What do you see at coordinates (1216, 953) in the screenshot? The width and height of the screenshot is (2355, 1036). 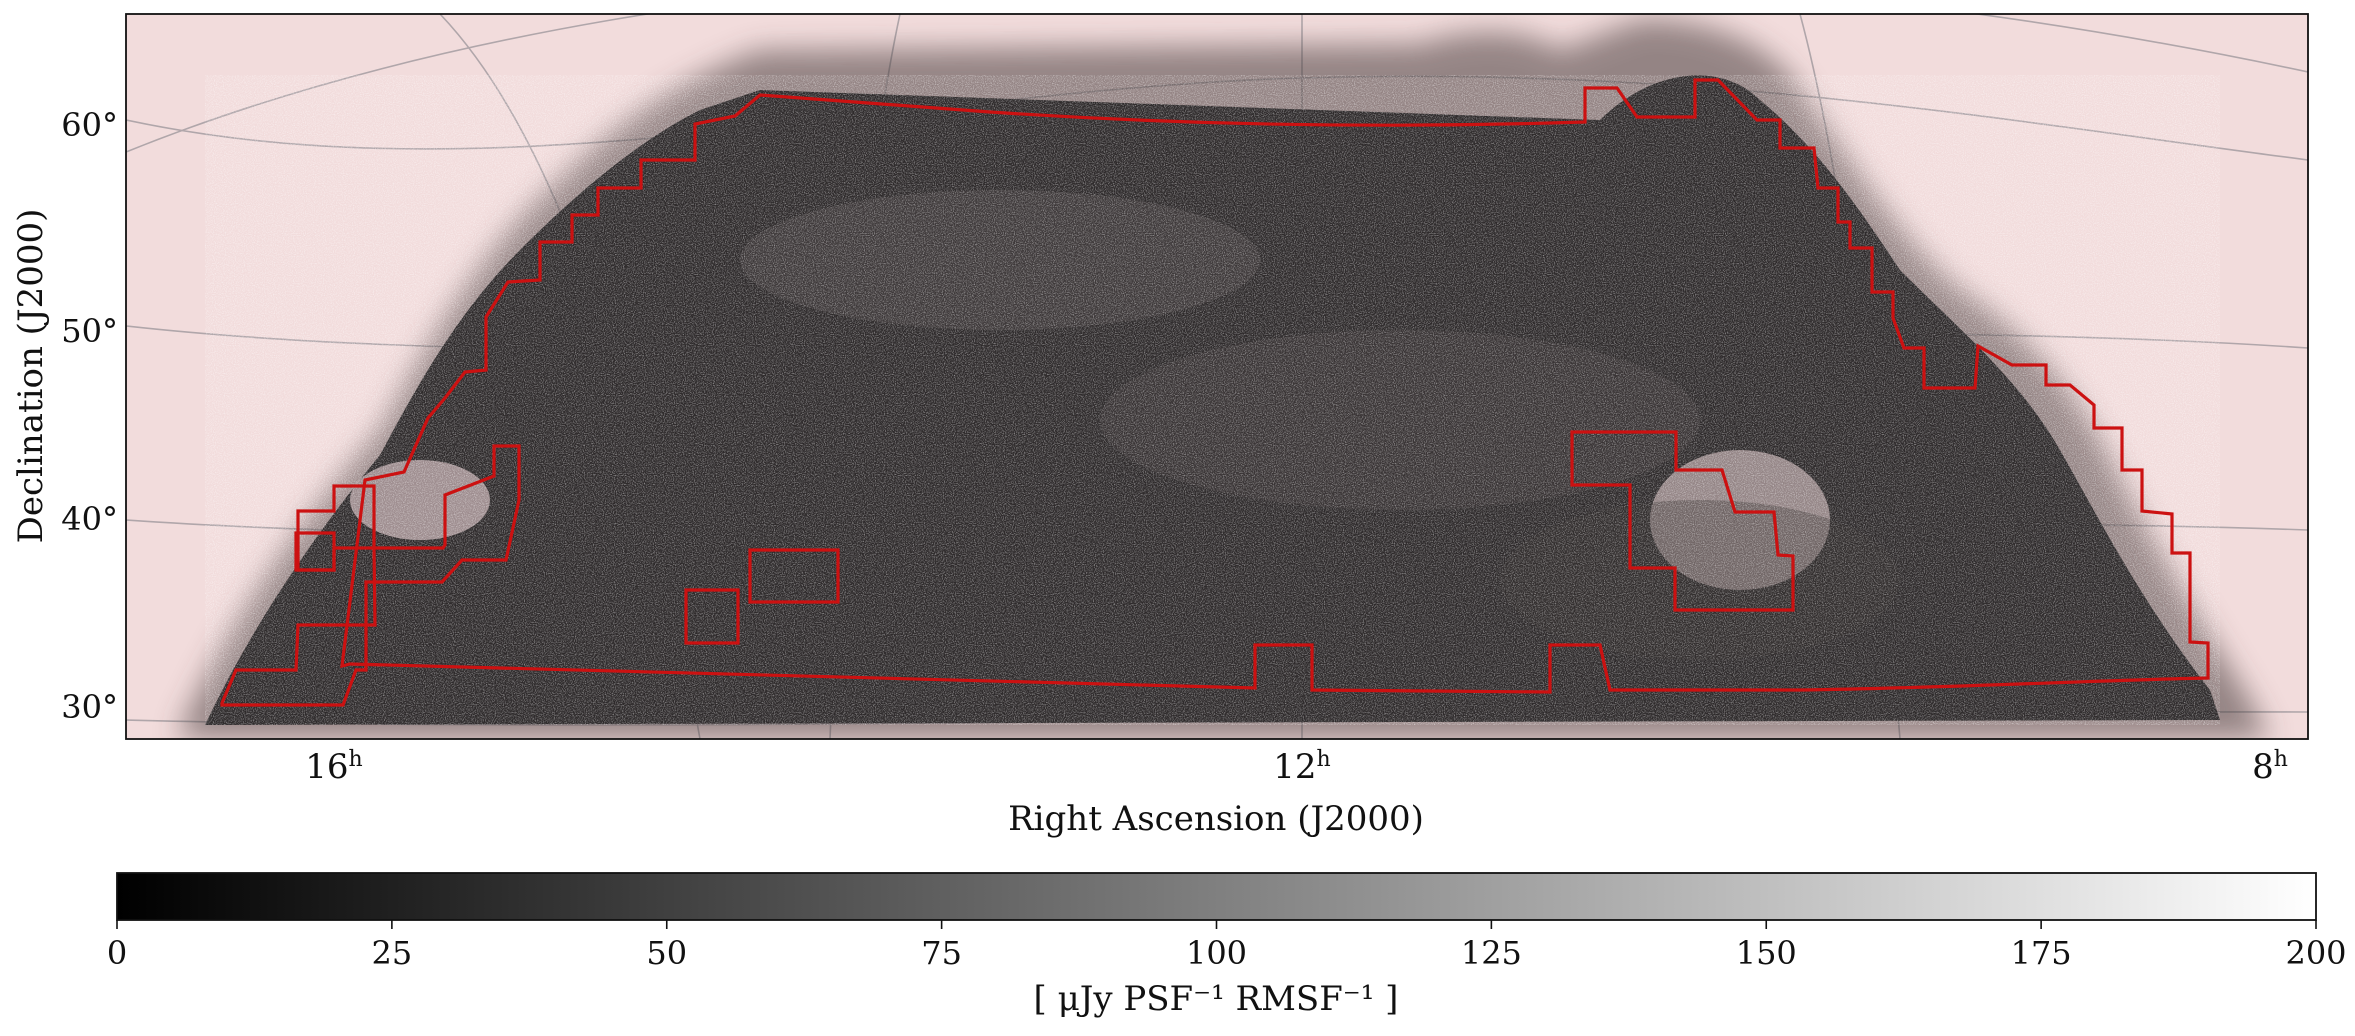 I see `colorbar-tick-label: 100` at bounding box center [1216, 953].